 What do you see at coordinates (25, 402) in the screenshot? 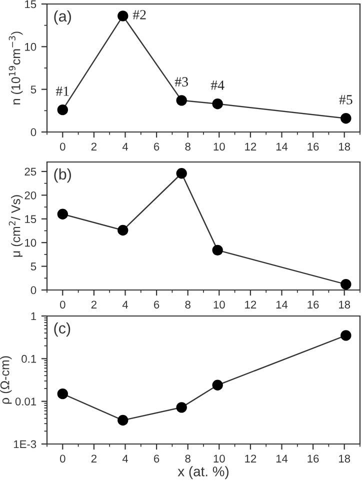
I see `y-tick-label: 0.01` at bounding box center [25, 402].